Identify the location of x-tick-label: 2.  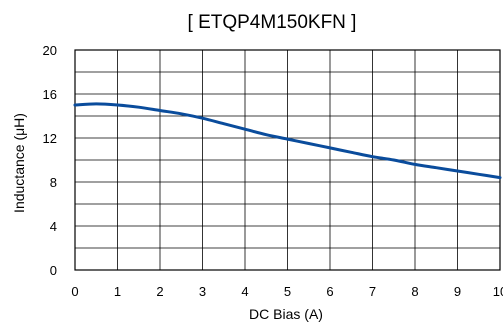
(159, 291).